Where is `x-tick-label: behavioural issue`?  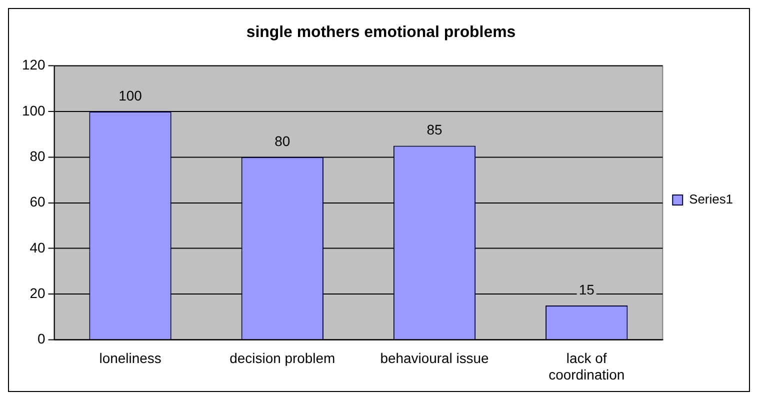 x-tick-label: behavioural issue is located at coordinates (435, 358).